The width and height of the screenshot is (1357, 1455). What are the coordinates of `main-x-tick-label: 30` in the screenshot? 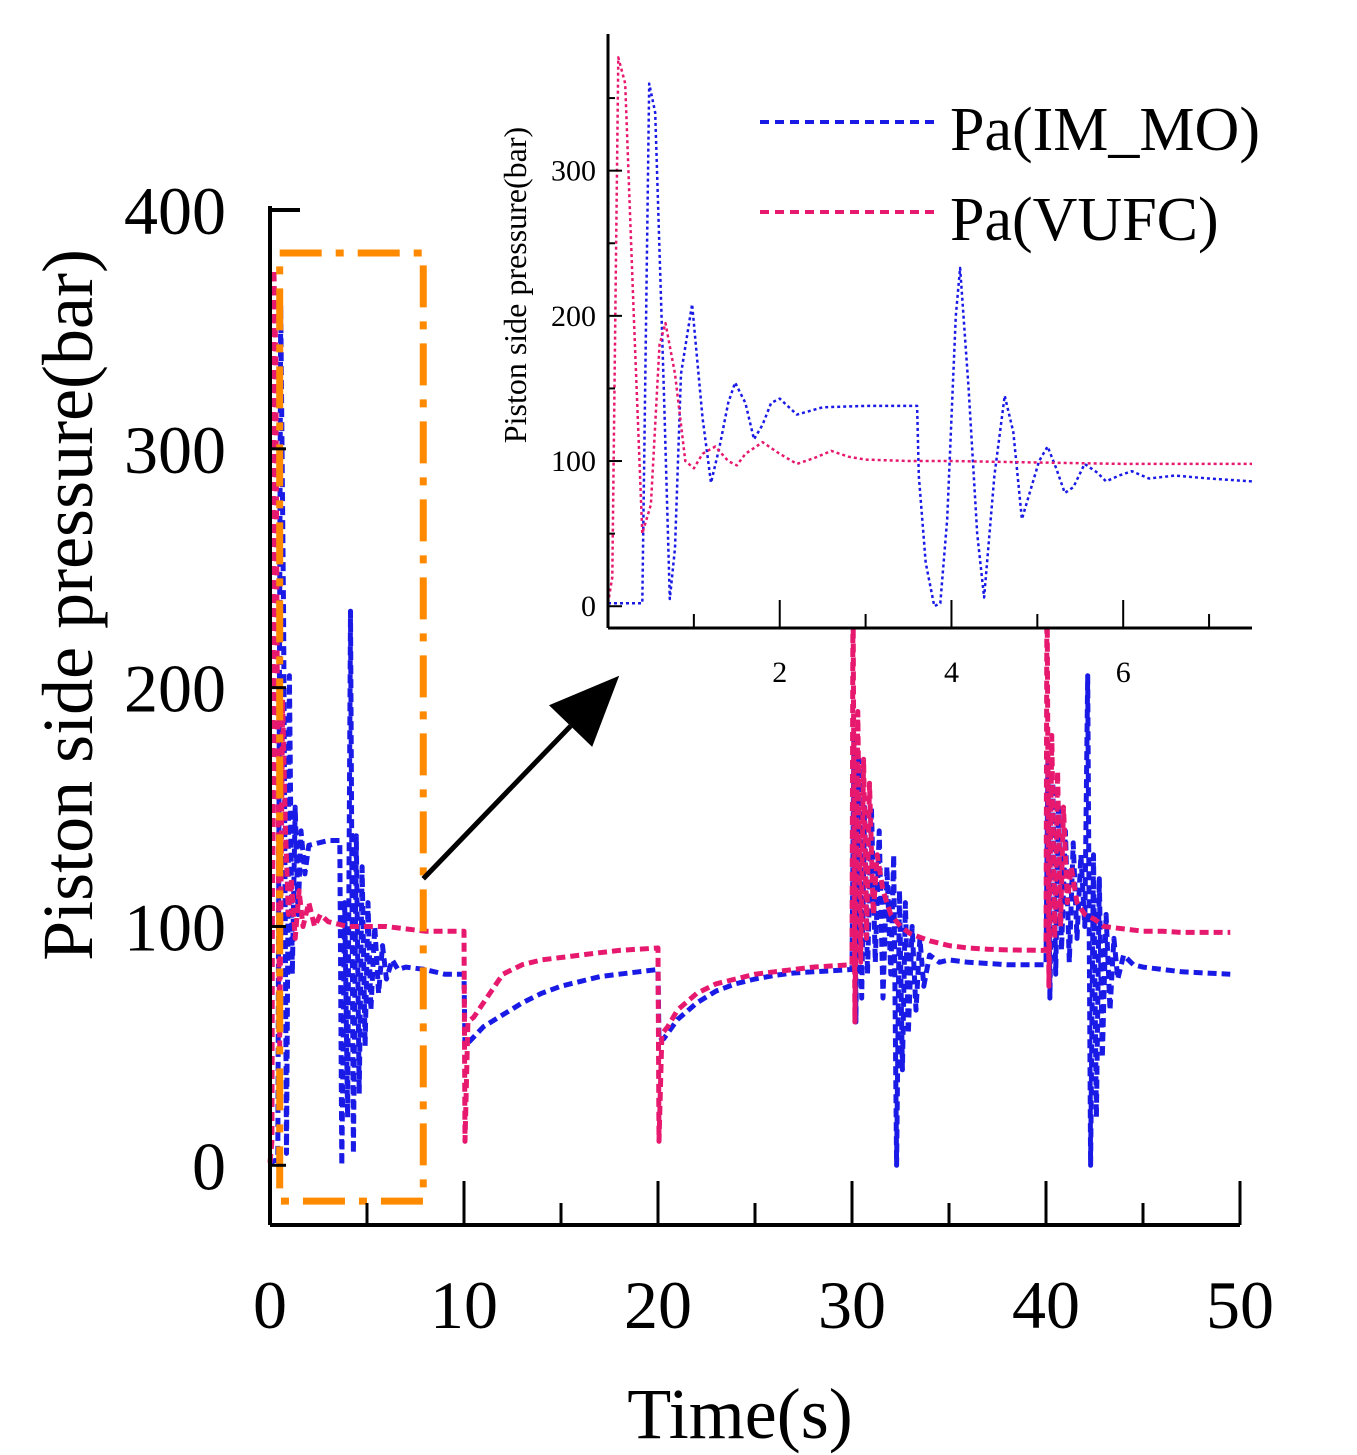 It's located at (852, 1305).